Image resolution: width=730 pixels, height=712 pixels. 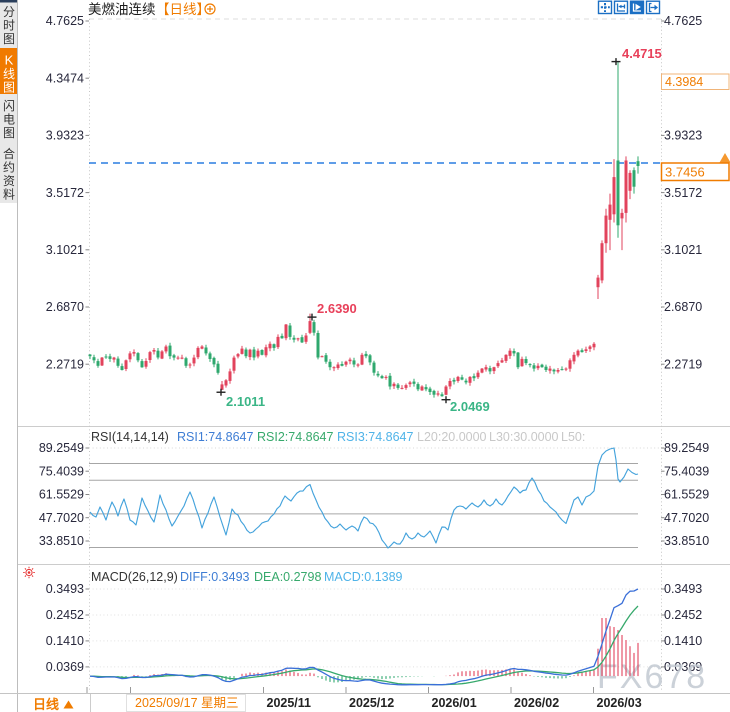 What do you see at coordinates (130, 437) in the screenshot?
I see `svg-text: RSI(14,14,14)` at bounding box center [130, 437].